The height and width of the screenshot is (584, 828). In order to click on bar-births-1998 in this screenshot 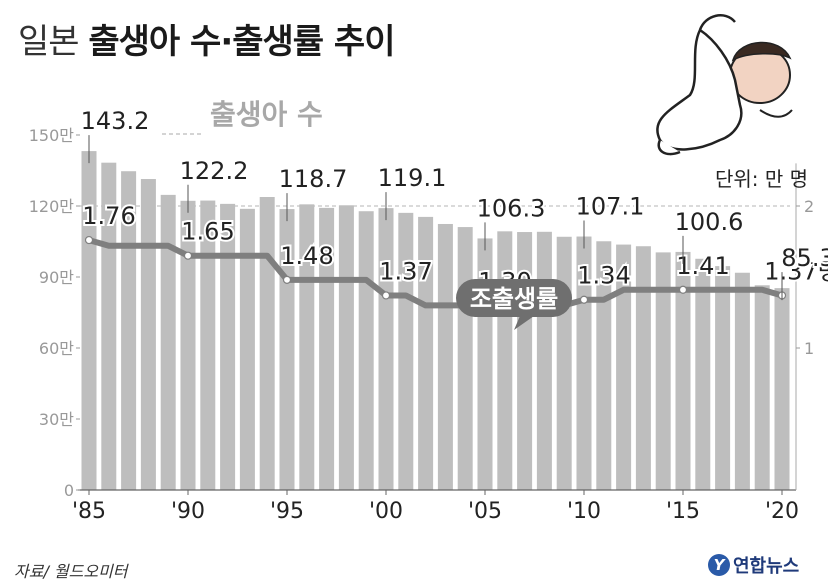, I will do `click(346, 348)`.